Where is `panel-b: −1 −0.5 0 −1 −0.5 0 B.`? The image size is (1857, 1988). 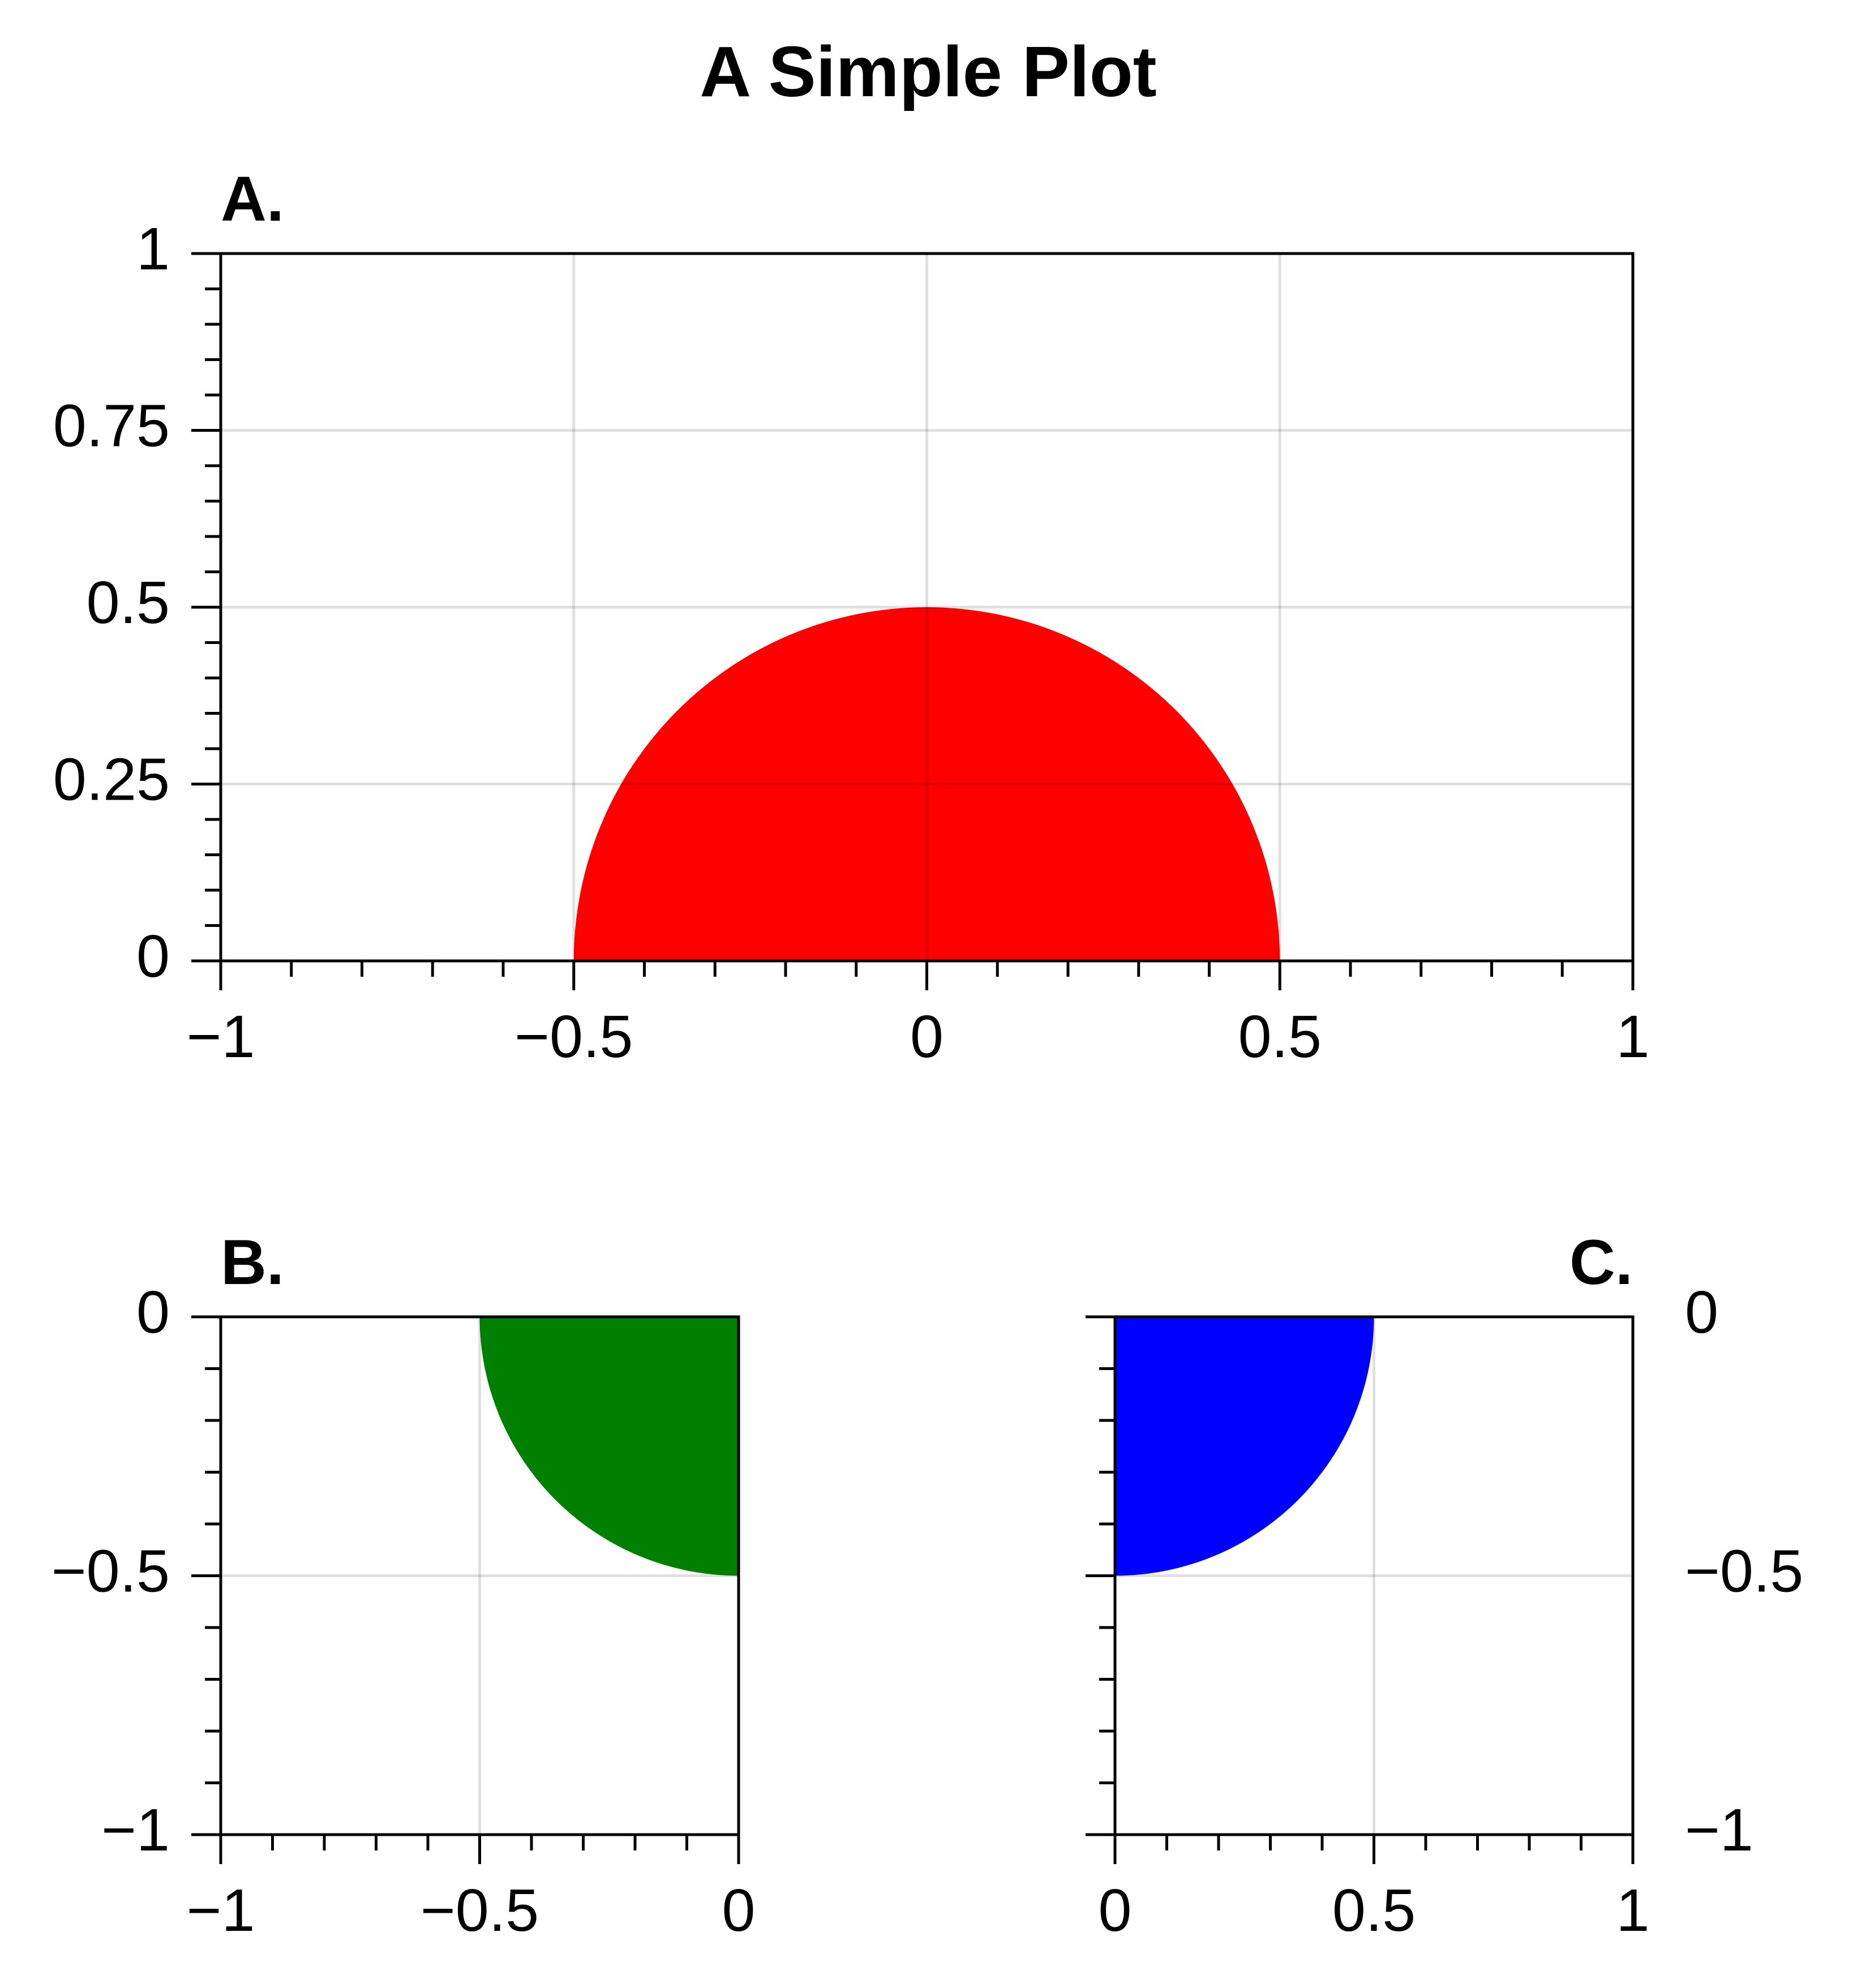 panel-b: −1 −0.5 0 −1 −0.5 0 B. is located at coordinates (404, 1585).